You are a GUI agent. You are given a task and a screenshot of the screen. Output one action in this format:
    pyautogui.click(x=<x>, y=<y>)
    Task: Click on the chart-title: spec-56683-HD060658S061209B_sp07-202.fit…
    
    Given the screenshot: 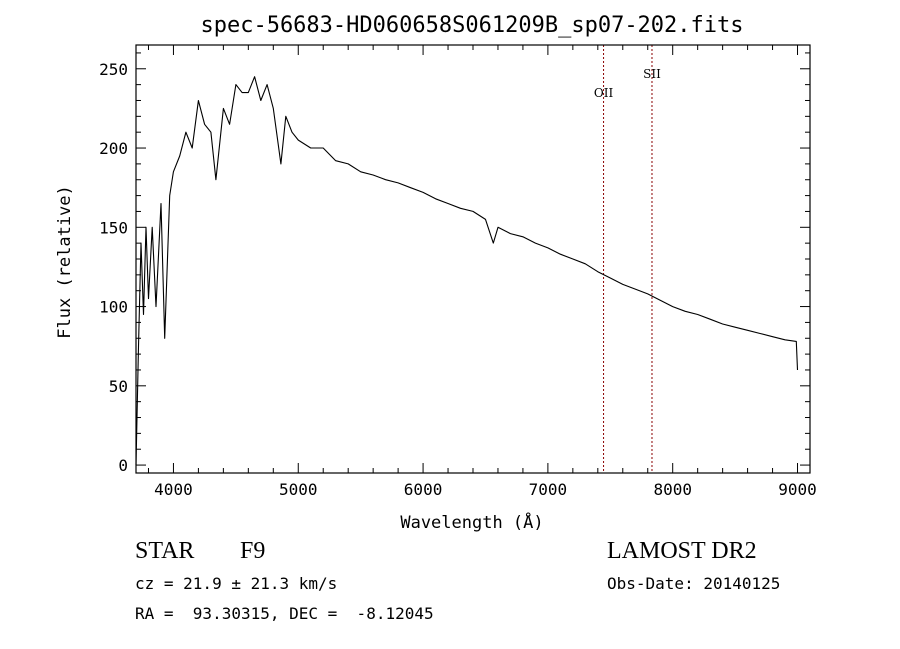 What is the action you would take?
    pyautogui.click(x=471, y=25)
    